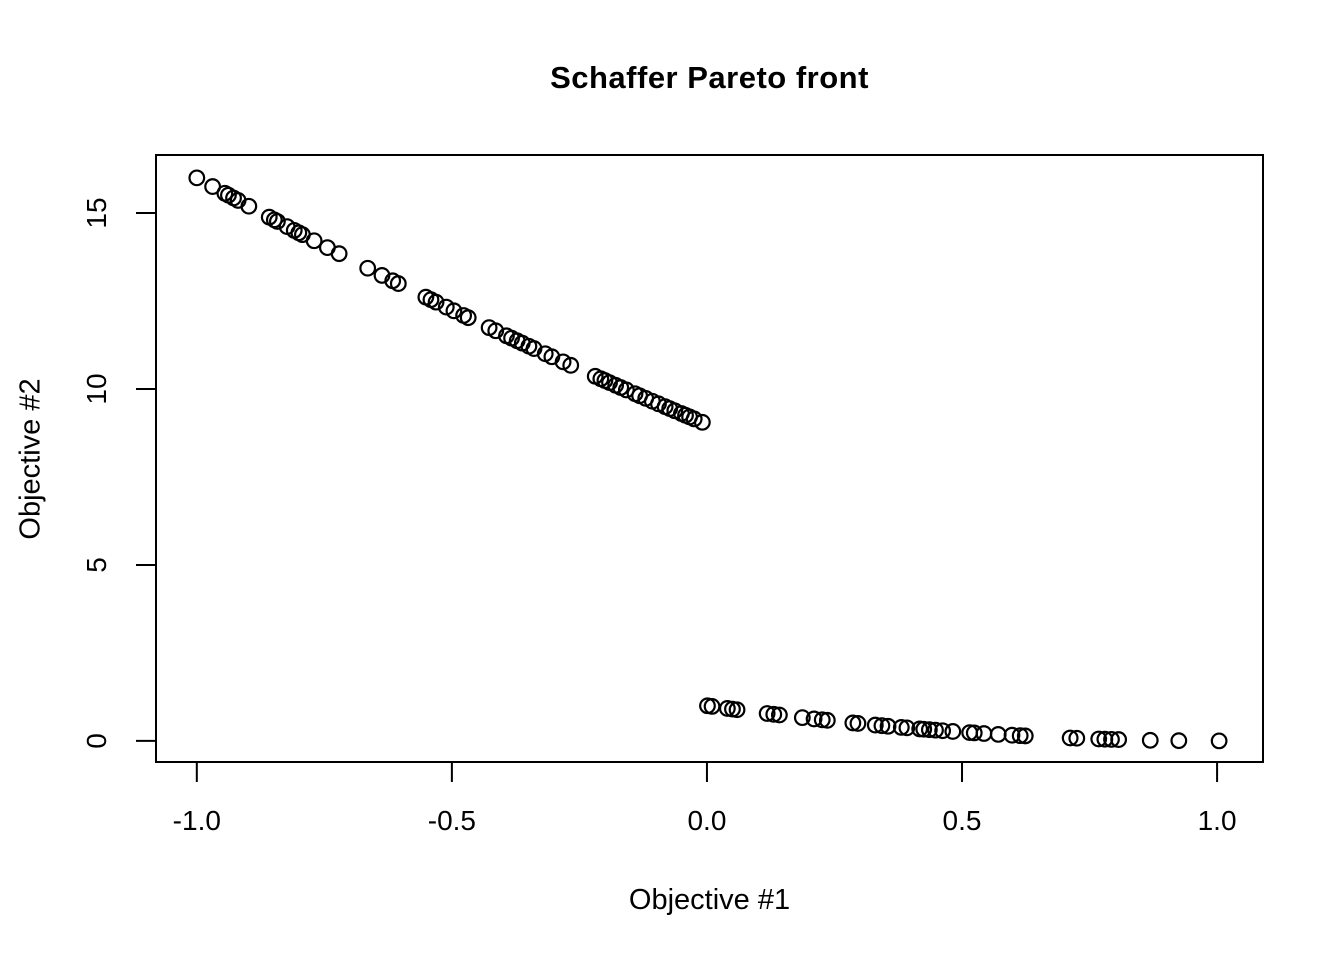  Describe the element at coordinates (451, 820) in the screenshot. I see `x-tick-label: -0.5` at that location.